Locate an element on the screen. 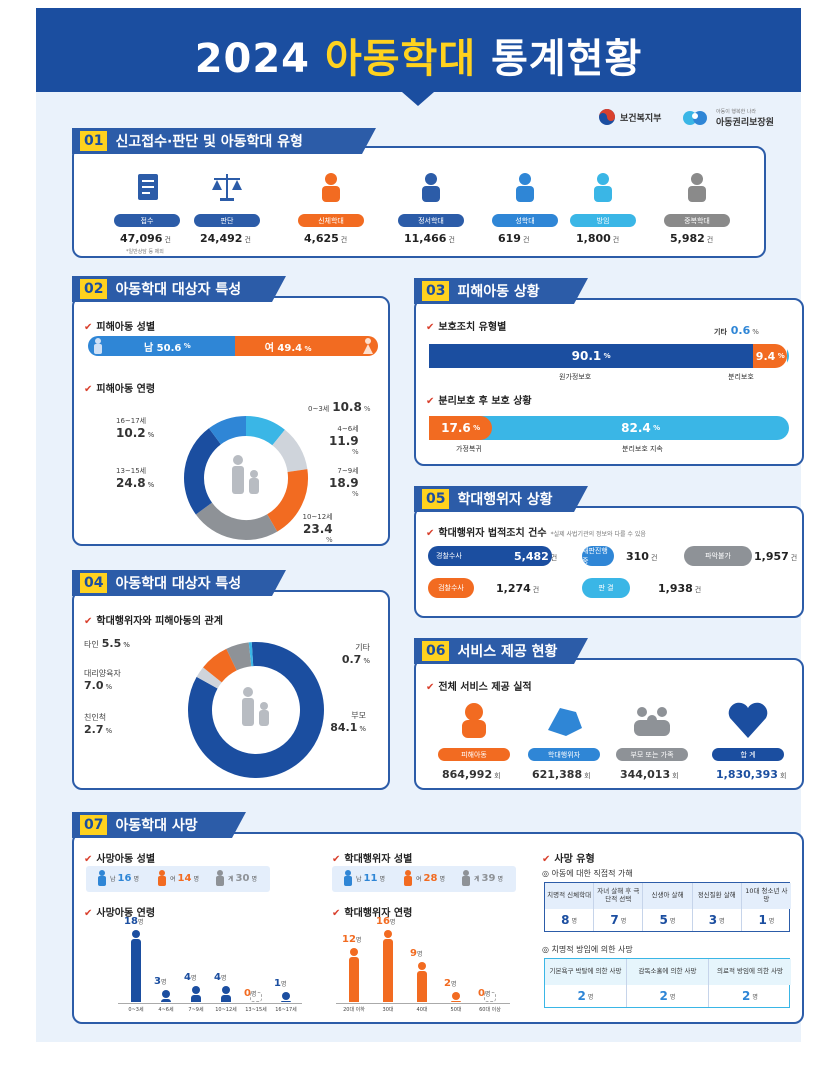 The height and width of the screenshot is (1068, 822). death-count-label: 1명 is located at coordinates (280, 983).